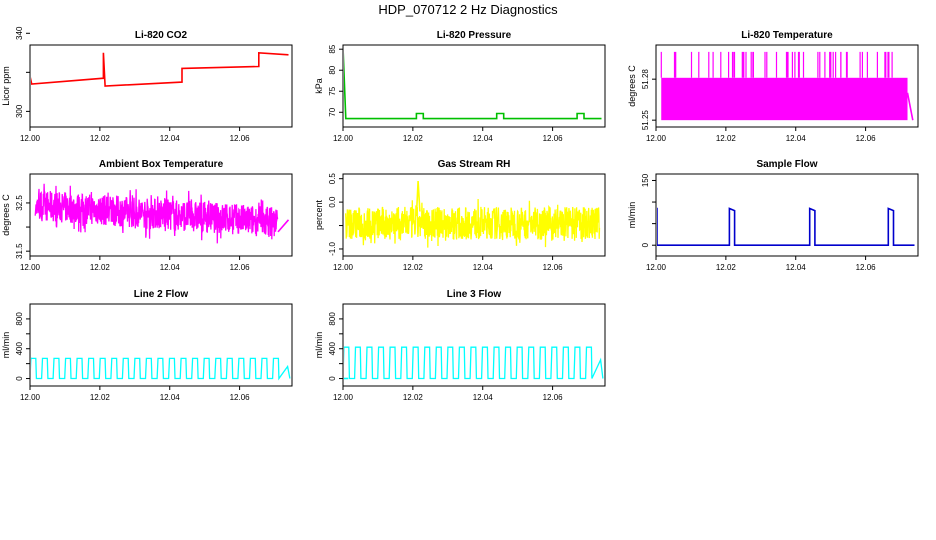 The height and width of the screenshot is (540, 936). What do you see at coordinates (161, 164) in the screenshot?
I see `chart-title: Ambient Box Temperature` at bounding box center [161, 164].